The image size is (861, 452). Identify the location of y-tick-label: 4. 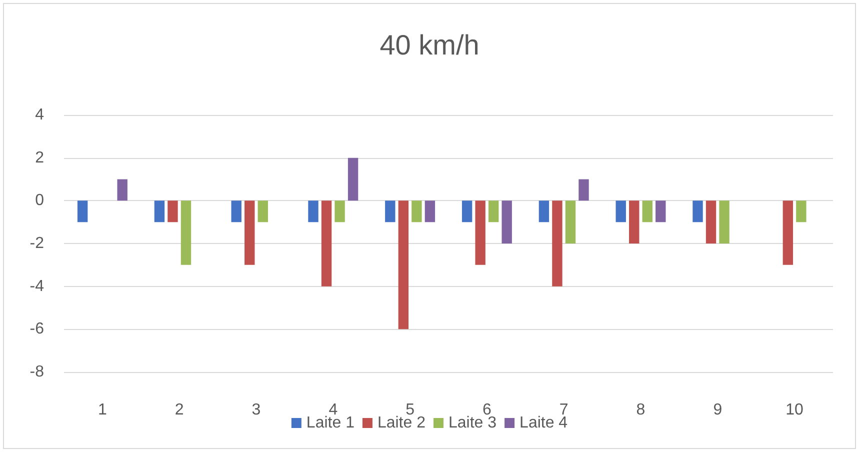
(39, 115).